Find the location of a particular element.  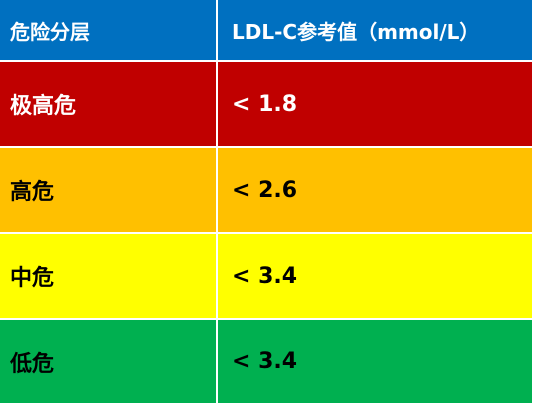

header-cell: LDL-C参考值（mmol/L） is located at coordinates (376, 31).